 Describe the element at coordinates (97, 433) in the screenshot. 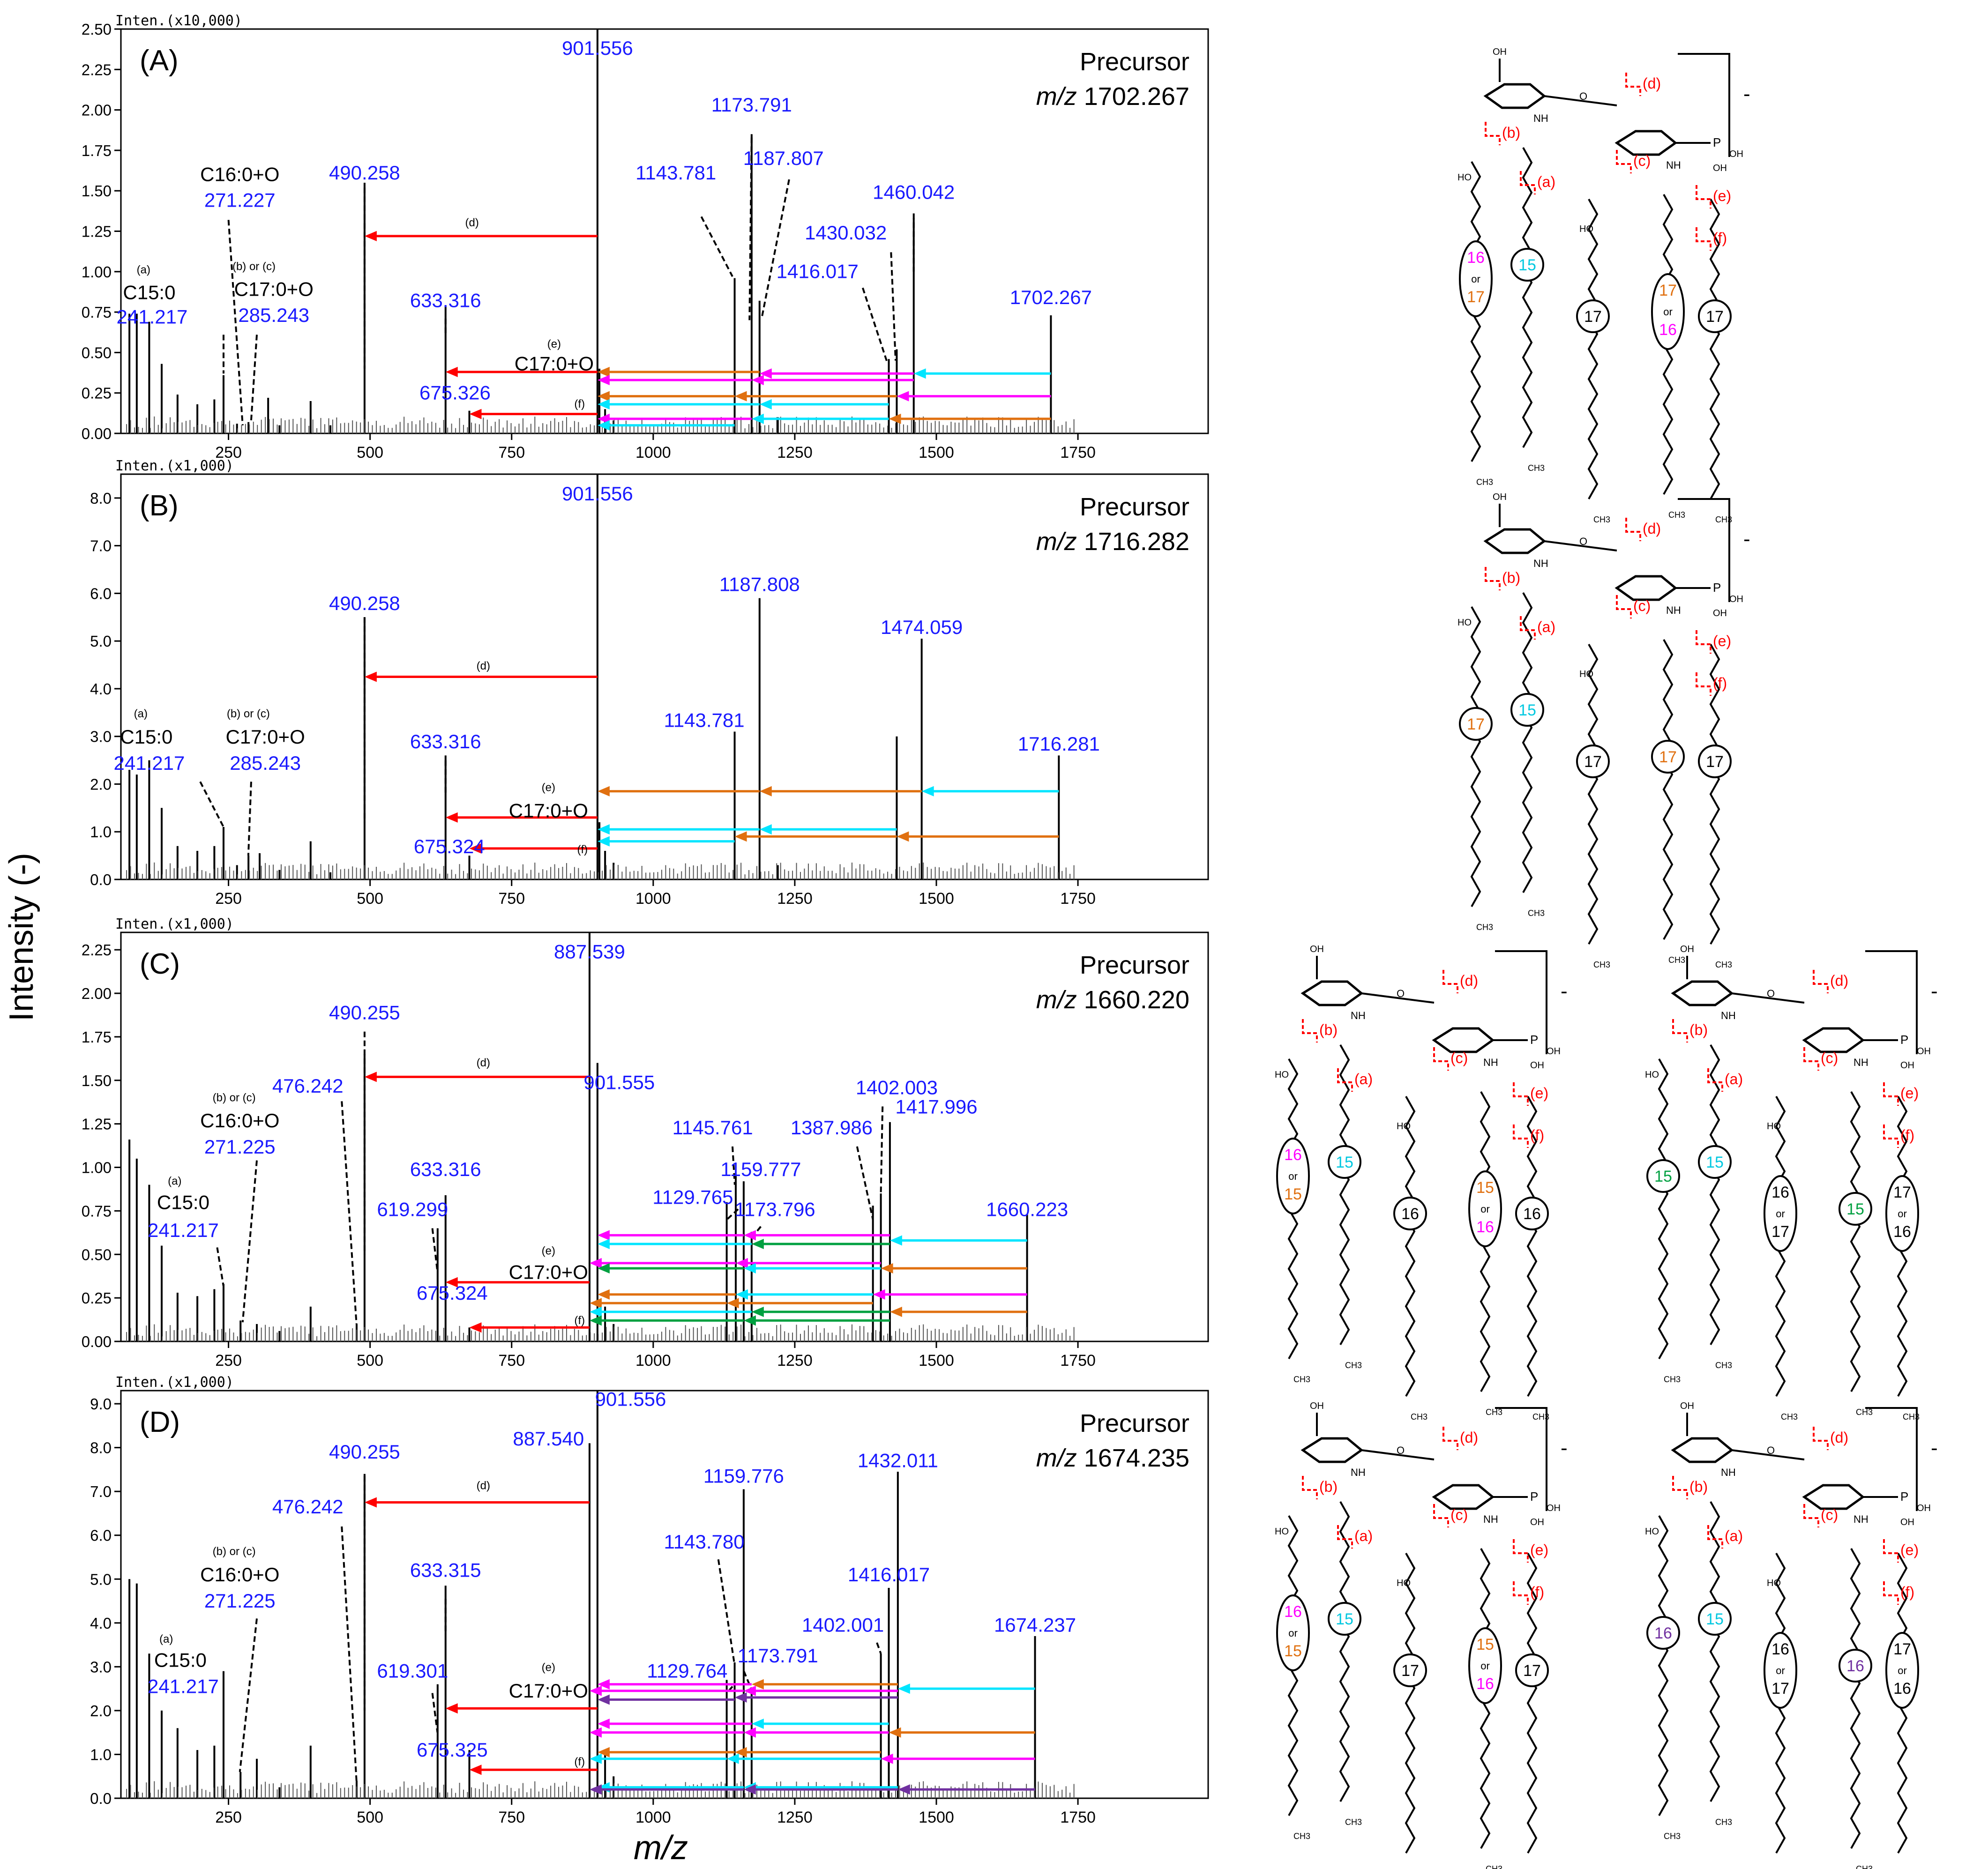

I see `y-tick-label: 0.00` at that location.